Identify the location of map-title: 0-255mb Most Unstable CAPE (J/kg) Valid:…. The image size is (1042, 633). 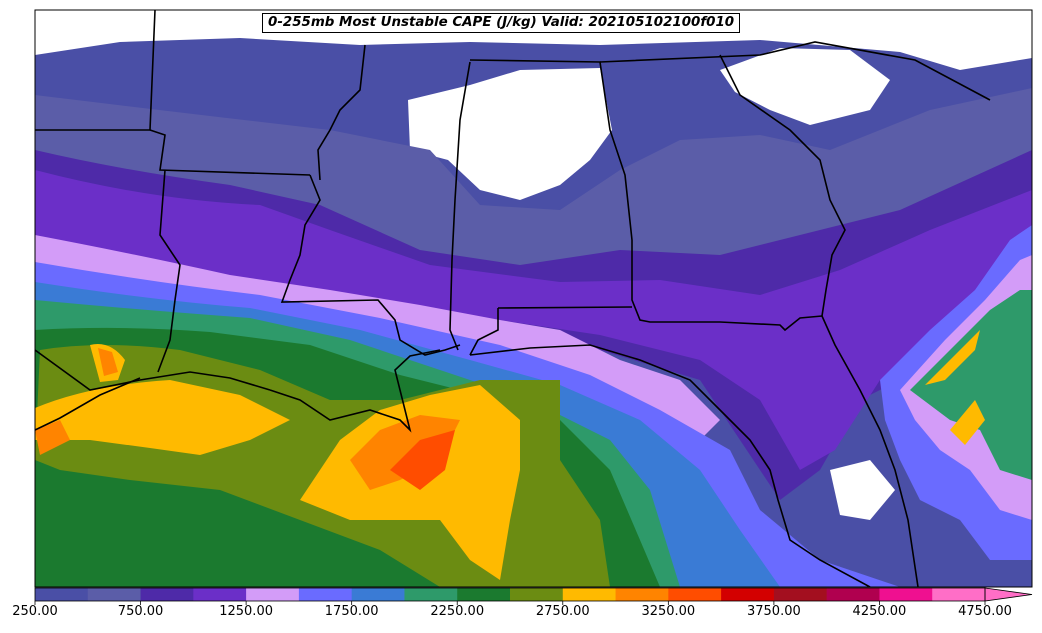
(501, 23).